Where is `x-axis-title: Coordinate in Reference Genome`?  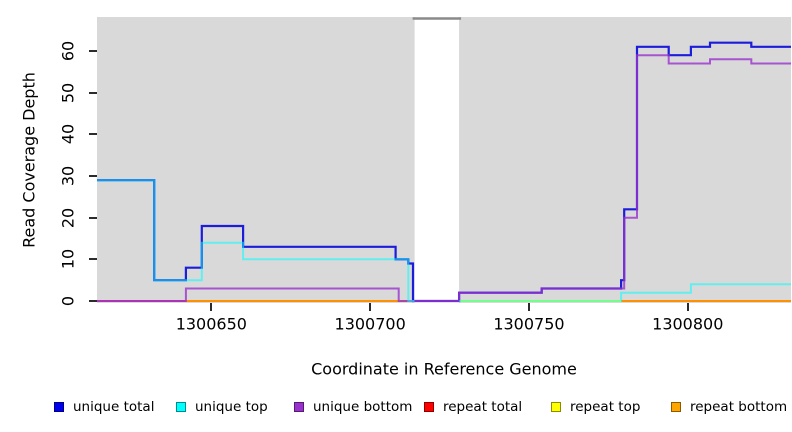
x-axis-title: Coordinate in Reference Genome is located at coordinates (444, 369).